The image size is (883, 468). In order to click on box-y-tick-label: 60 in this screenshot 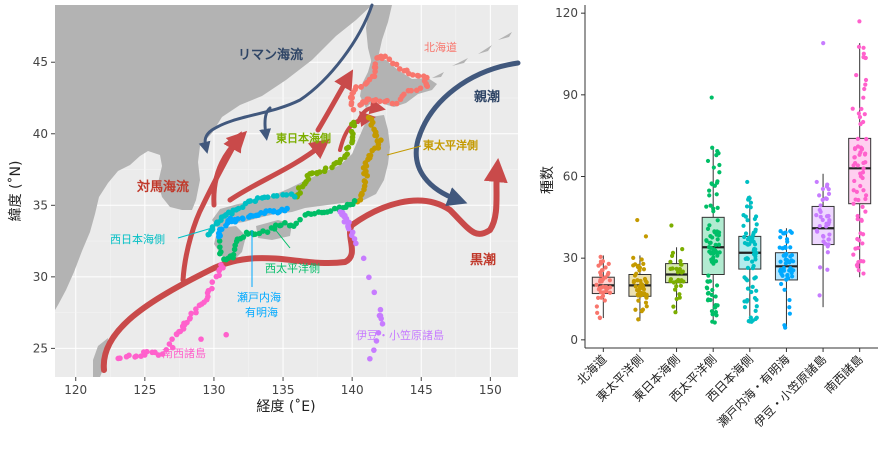, I will do `click(570, 177)`.